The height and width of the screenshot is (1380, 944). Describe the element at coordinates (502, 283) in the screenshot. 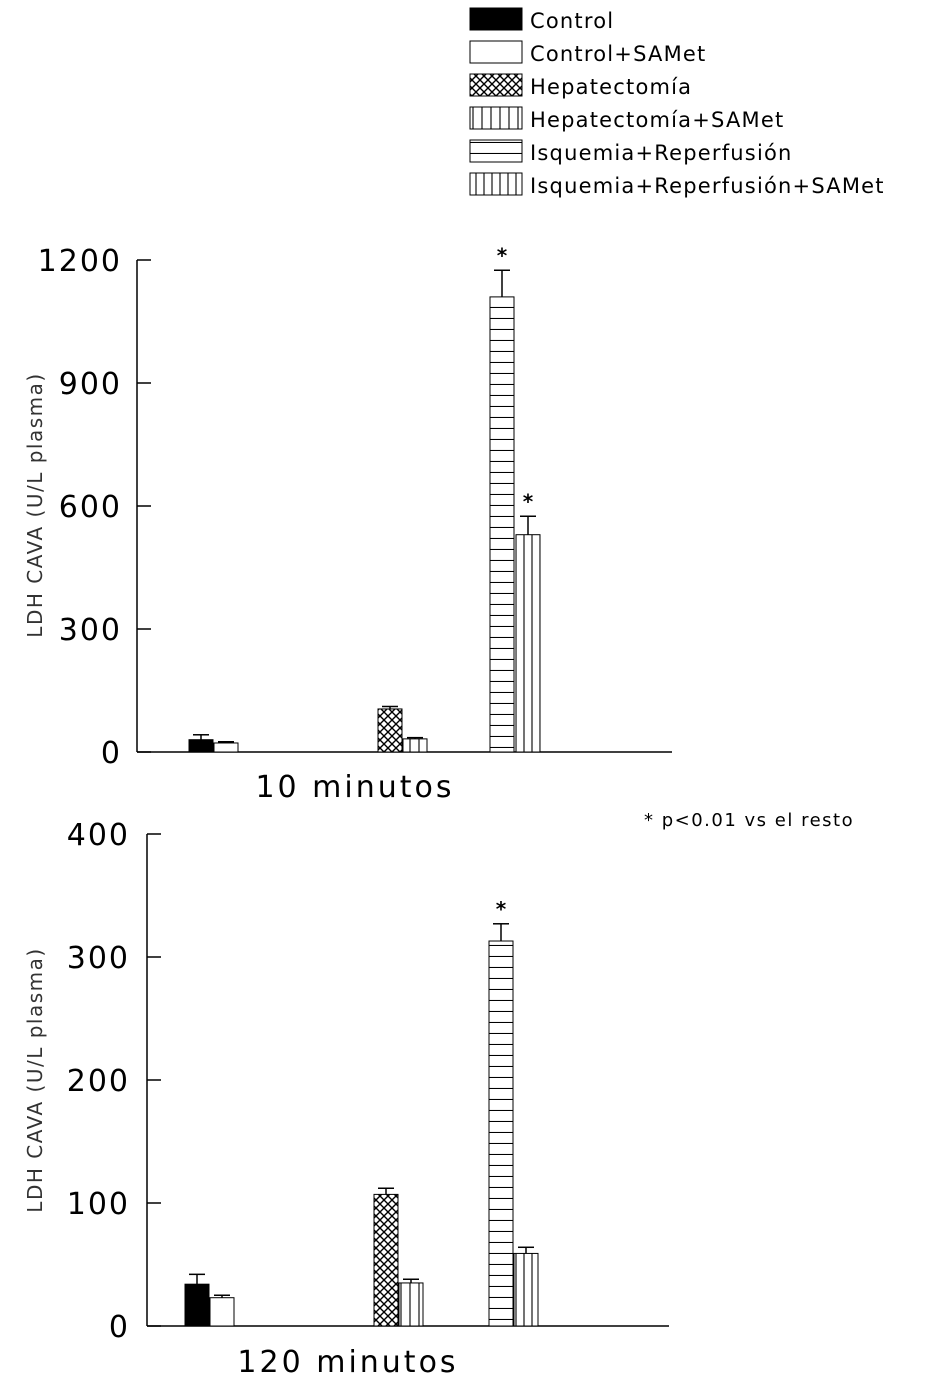

I see `error-bar-10-isquemia-reperfusion` at that location.